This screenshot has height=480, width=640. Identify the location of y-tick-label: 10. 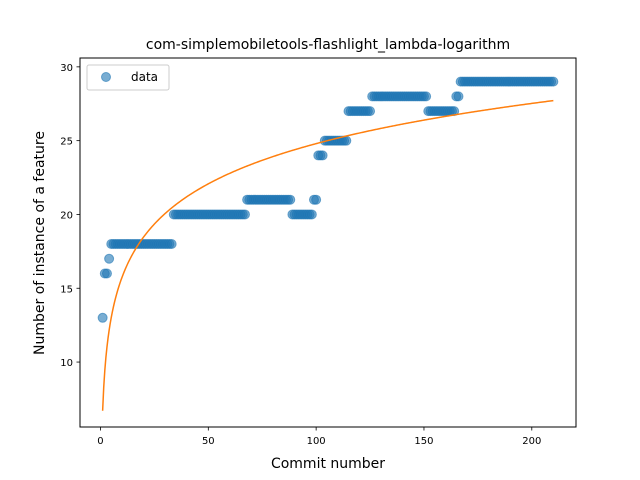
(66, 363).